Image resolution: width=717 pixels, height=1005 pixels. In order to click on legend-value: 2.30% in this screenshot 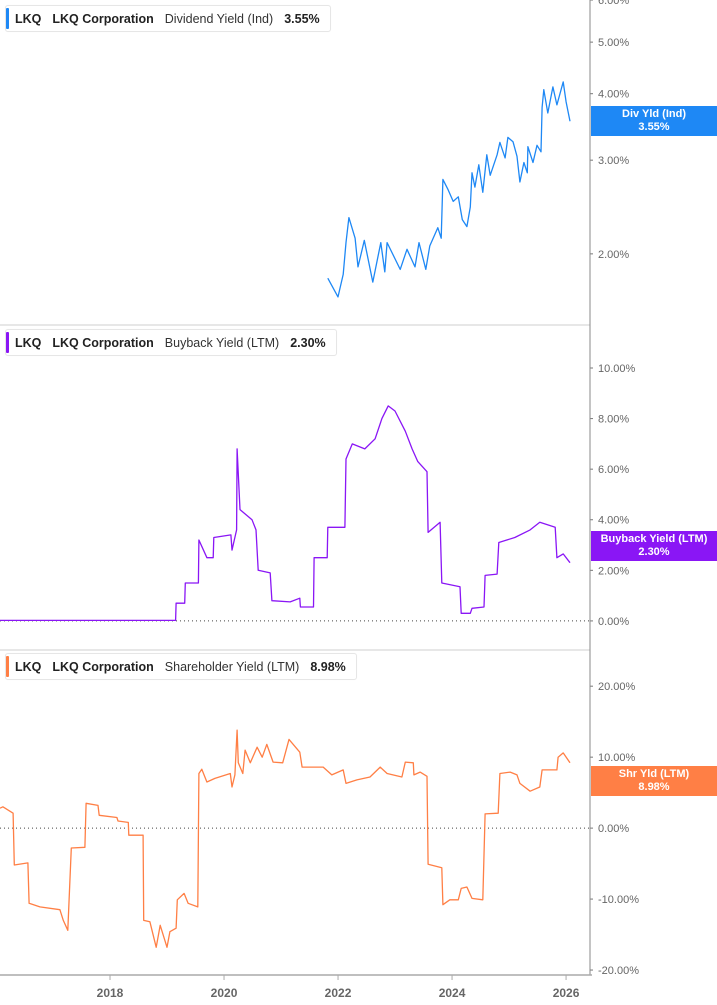, I will do `click(308, 342)`.